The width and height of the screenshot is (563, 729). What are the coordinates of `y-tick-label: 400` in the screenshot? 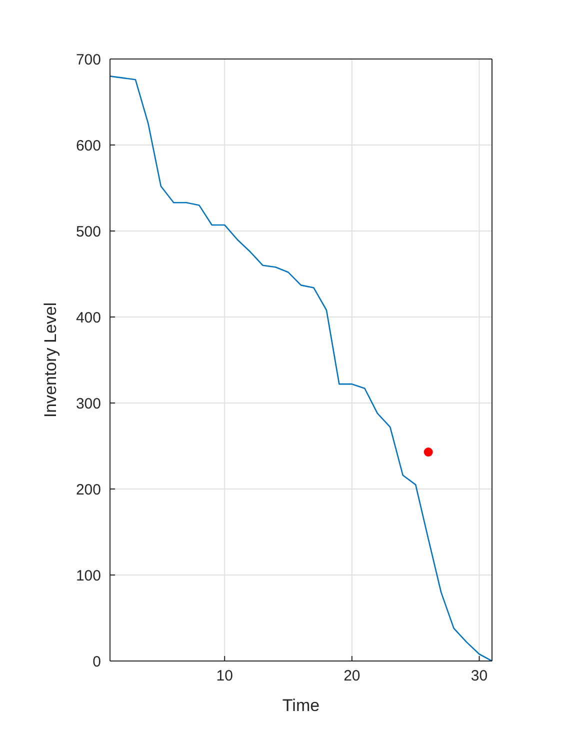 It's located at (88, 317).